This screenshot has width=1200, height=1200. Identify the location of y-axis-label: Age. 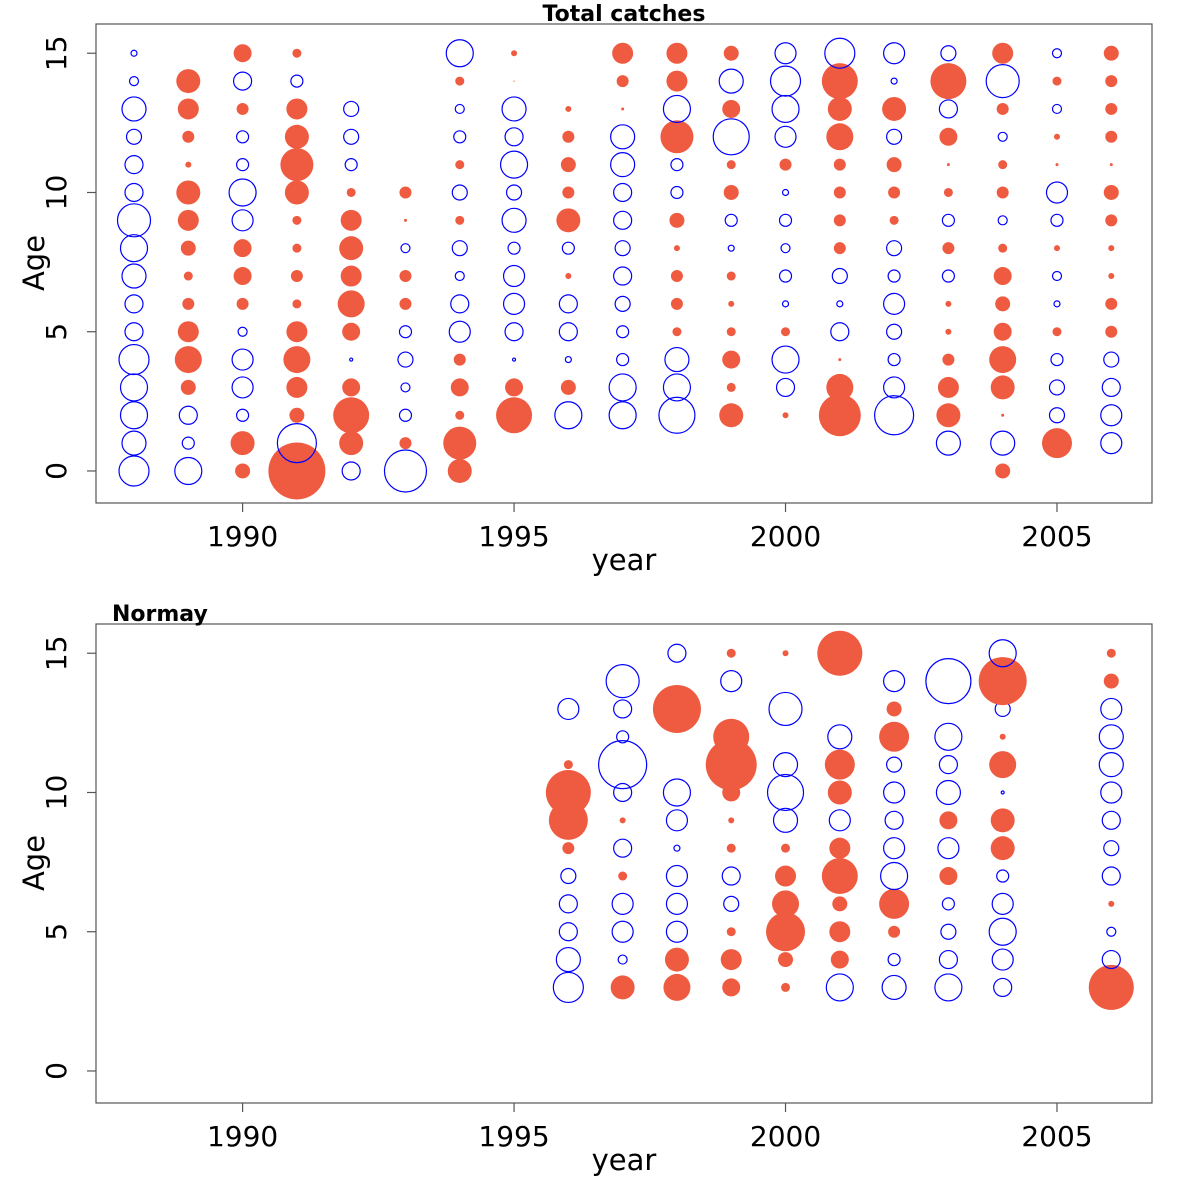
(34, 863).